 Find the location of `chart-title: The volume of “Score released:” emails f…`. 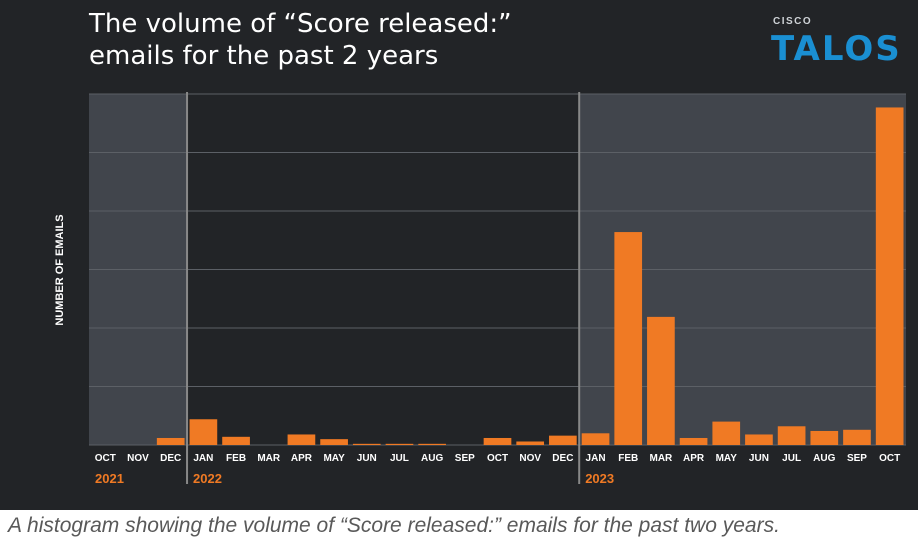

chart-title: The volume of “Score released:” emails f… is located at coordinates (409, 40).